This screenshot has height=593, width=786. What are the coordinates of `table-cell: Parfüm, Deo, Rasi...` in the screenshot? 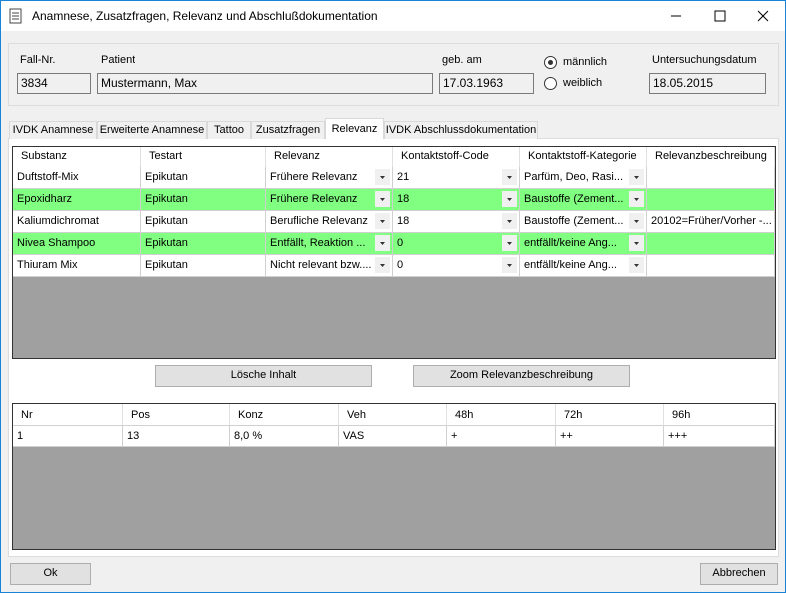 It's located at (583, 178).